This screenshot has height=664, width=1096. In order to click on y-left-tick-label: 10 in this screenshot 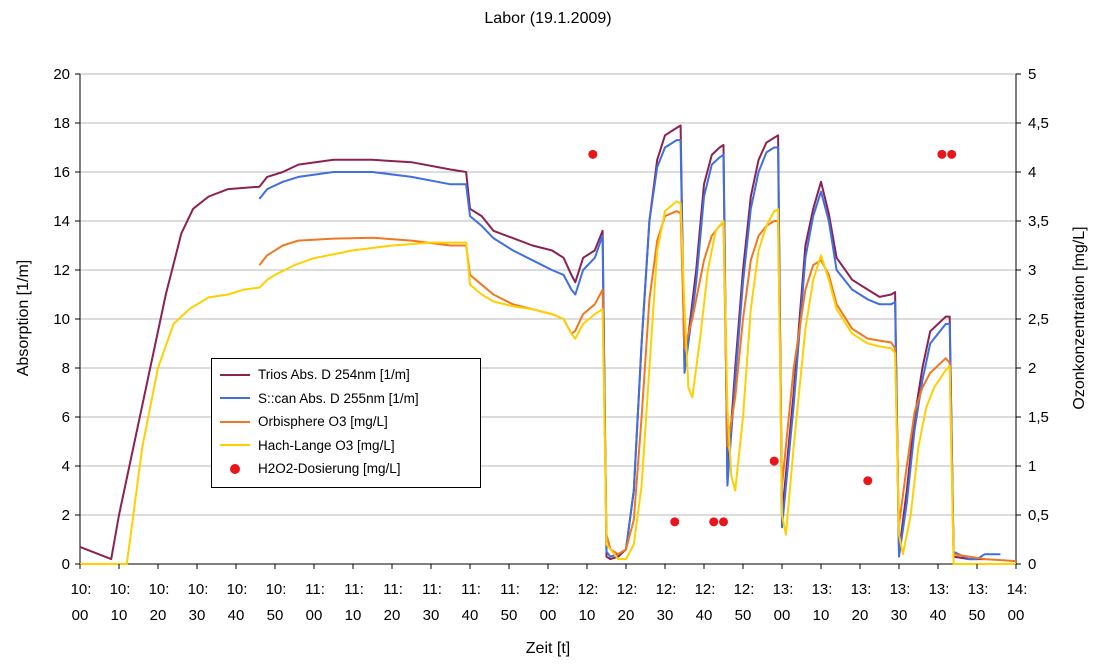, I will do `click(61, 319)`.